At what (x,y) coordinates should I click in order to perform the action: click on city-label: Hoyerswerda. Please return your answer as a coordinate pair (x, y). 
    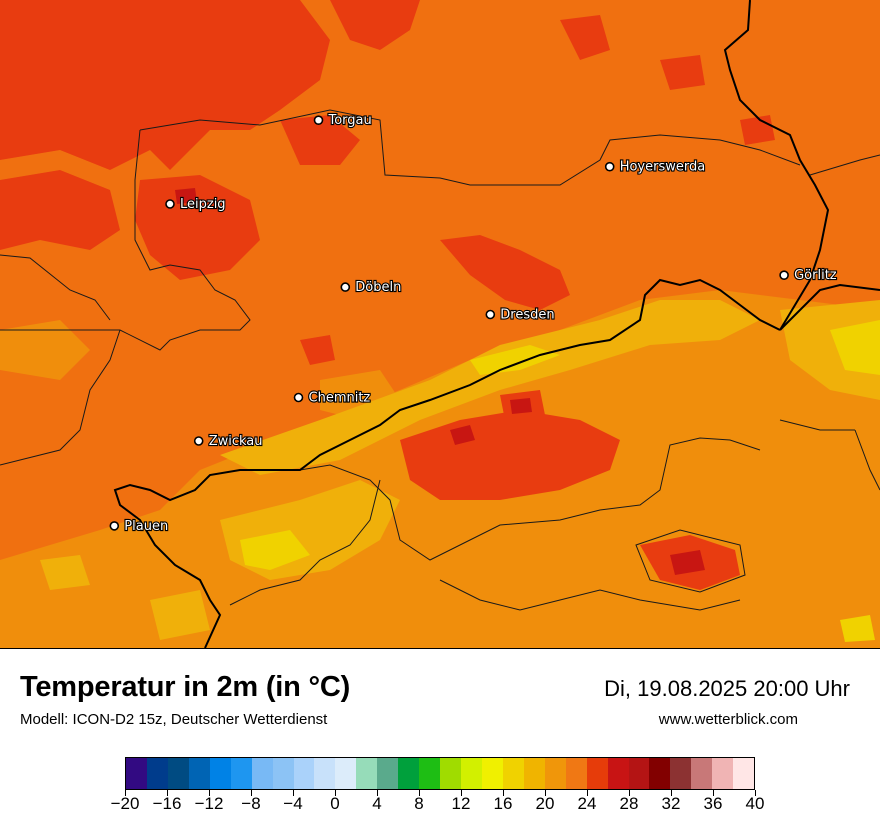
    Looking at the image, I should click on (663, 167).